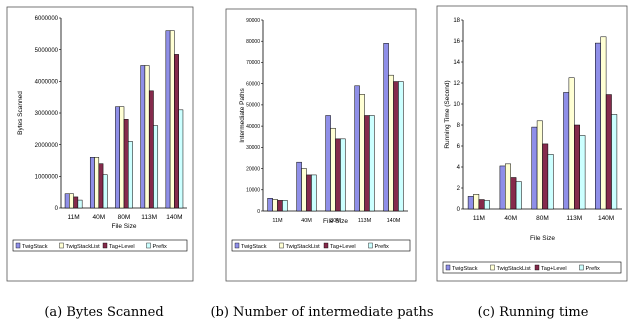 The width and height of the screenshot is (628, 326). What do you see at coordinates (456, 63) in the screenshot?
I see `y-tick-label: 14` at bounding box center [456, 63].